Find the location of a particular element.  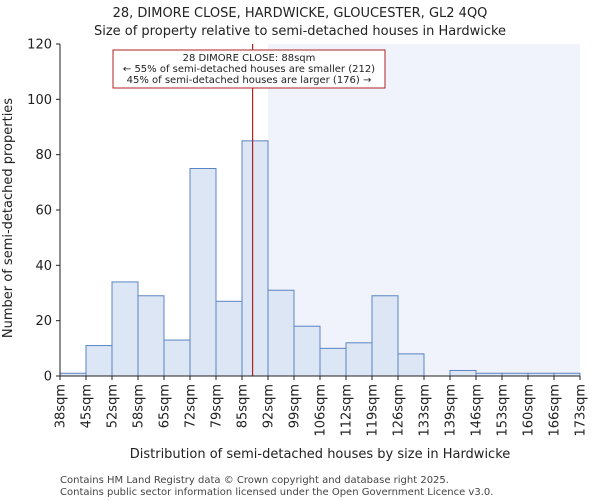

x-tick-label: 65sqm is located at coordinates (165, 406).